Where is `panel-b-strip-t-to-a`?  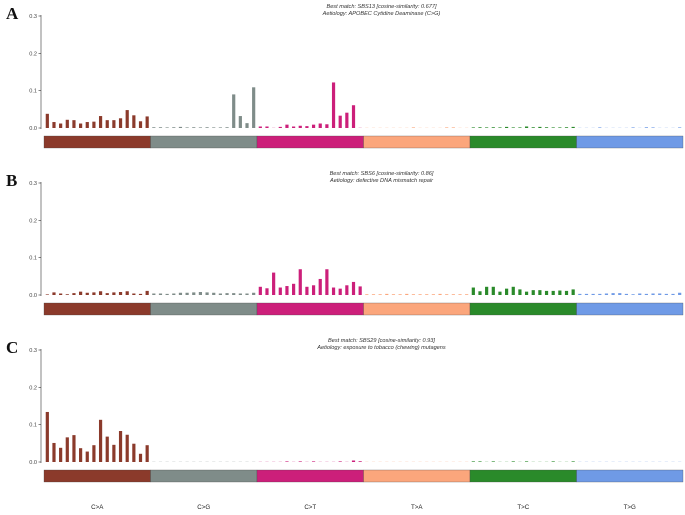 panel-b-strip-t-to-a is located at coordinates (417, 309).